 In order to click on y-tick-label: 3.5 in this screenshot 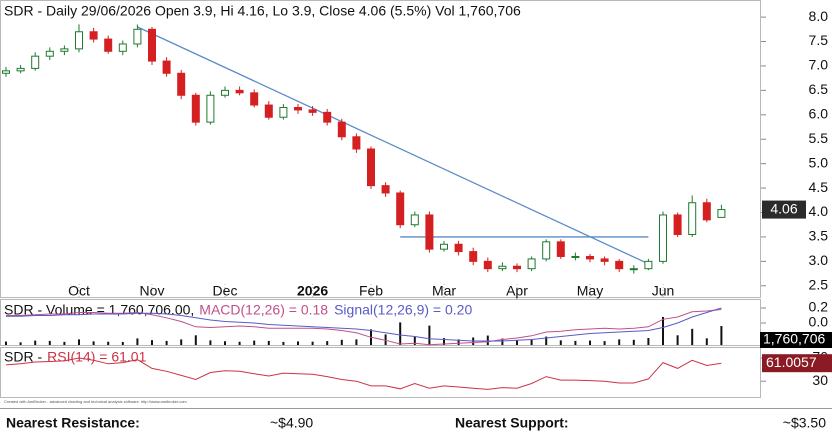, I will do `click(819, 236)`.